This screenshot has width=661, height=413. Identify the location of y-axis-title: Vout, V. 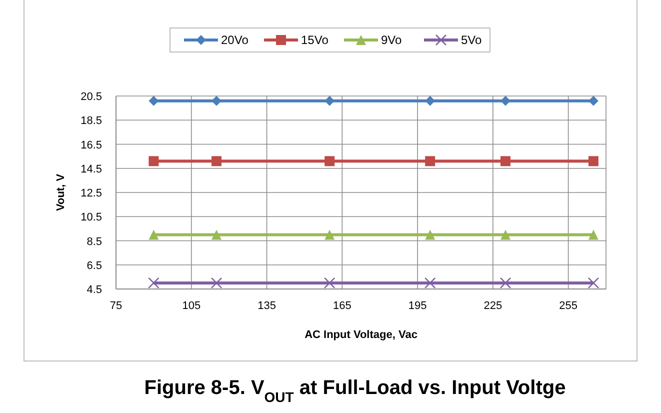
(61, 192).